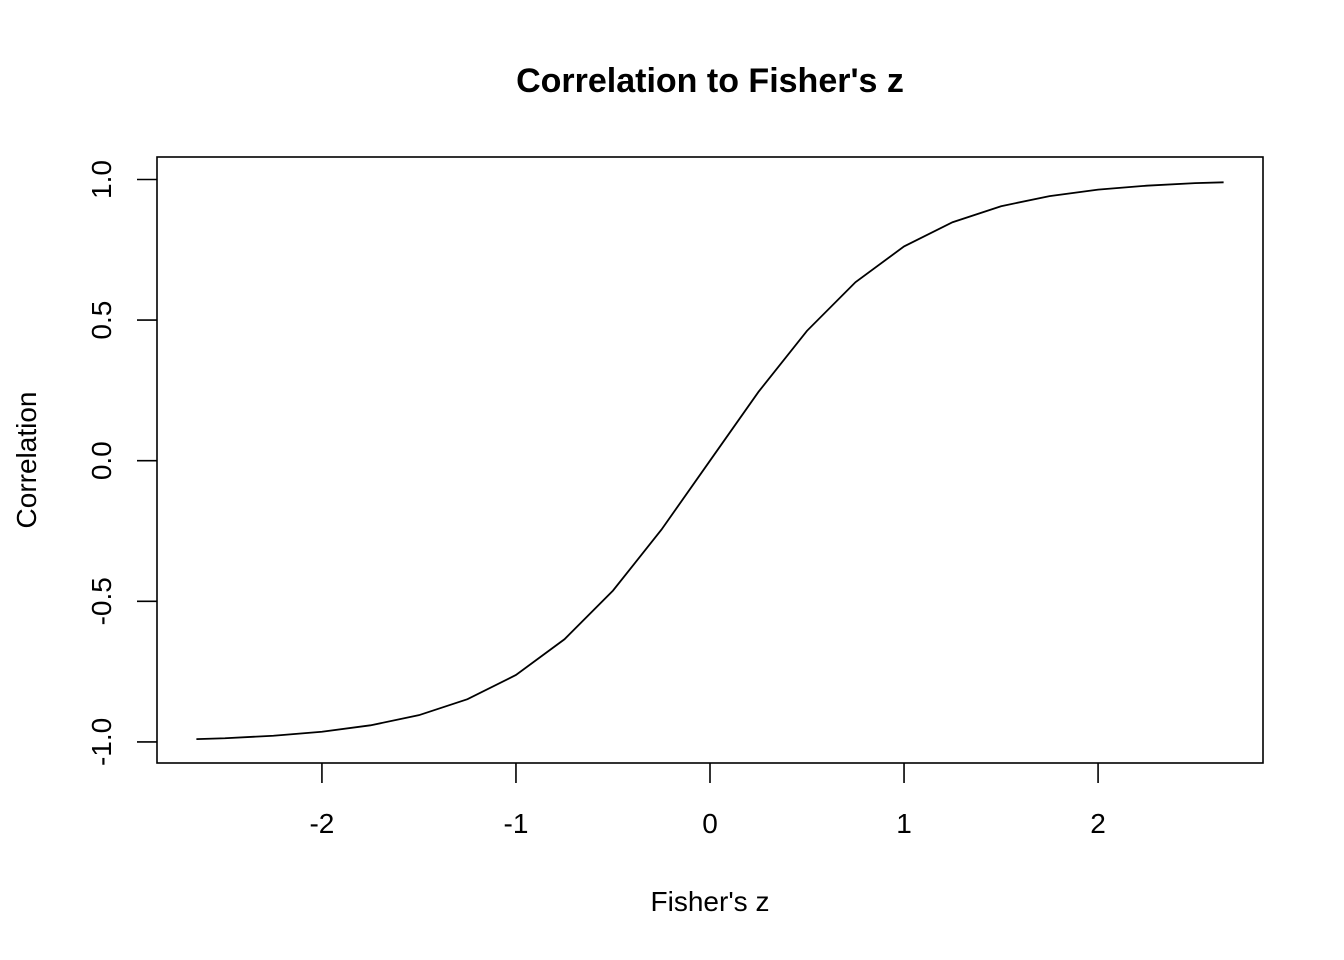  I want to click on y-tick-label: 0.0, so click(101, 460).